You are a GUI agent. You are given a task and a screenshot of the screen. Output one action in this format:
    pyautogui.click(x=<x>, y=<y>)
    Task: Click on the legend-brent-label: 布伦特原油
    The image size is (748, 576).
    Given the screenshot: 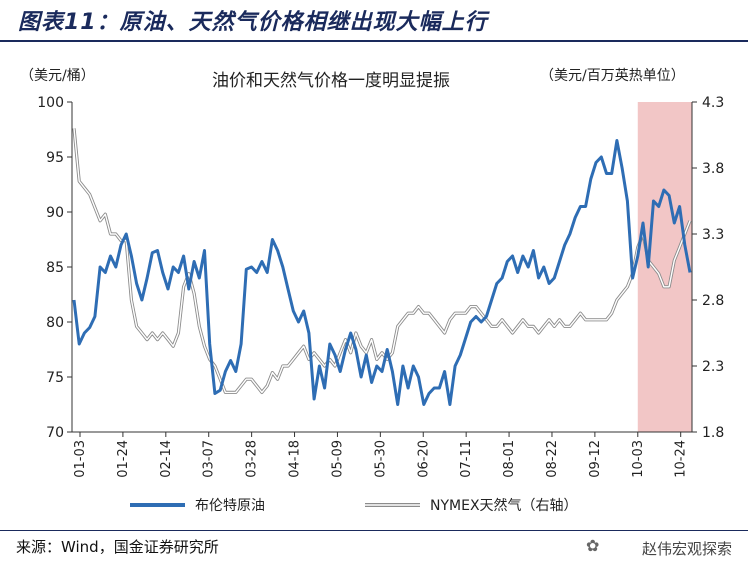 What is the action you would take?
    pyautogui.click(x=230, y=506)
    